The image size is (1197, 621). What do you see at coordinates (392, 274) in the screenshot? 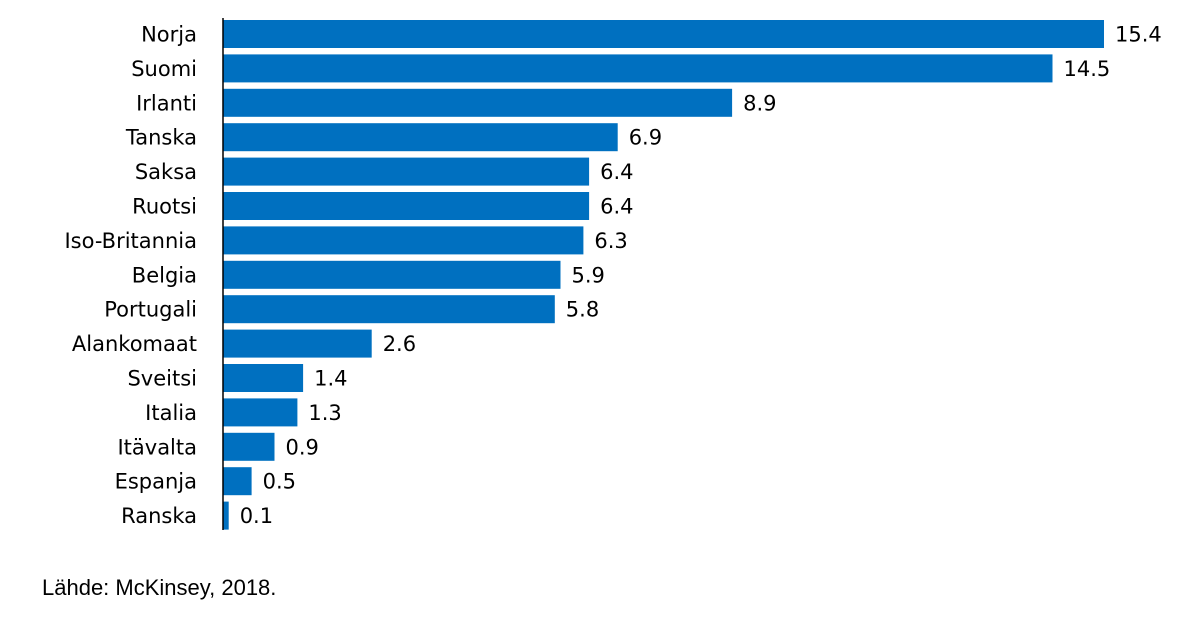
I see `bar-belgia` at bounding box center [392, 274].